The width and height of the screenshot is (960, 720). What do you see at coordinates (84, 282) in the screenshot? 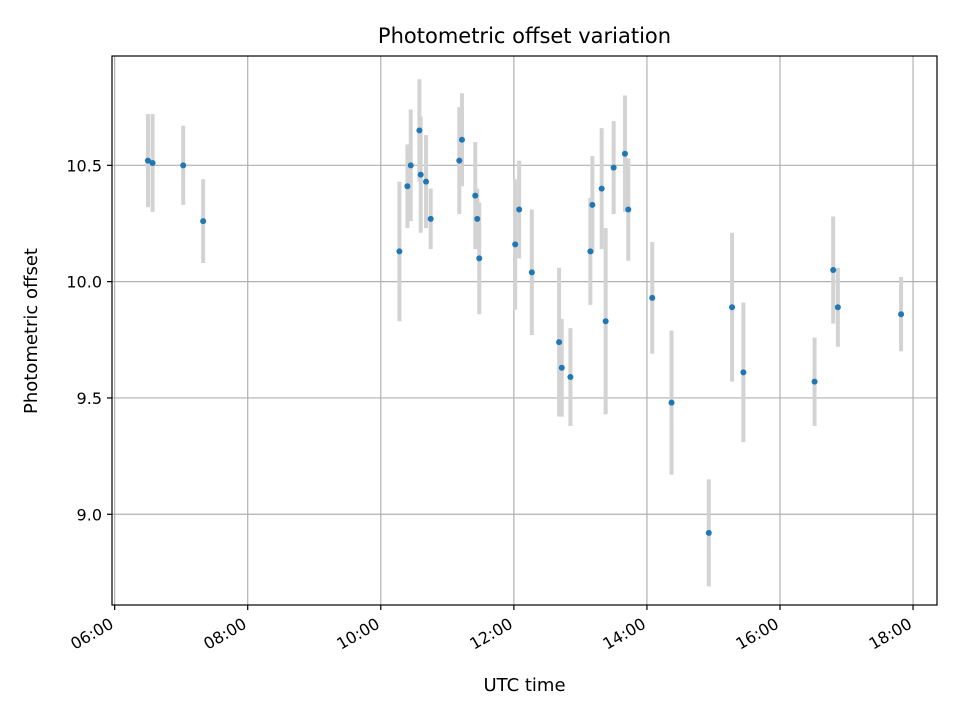
I see `y-tick-label: 10.0` at bounding box center [84, 282].